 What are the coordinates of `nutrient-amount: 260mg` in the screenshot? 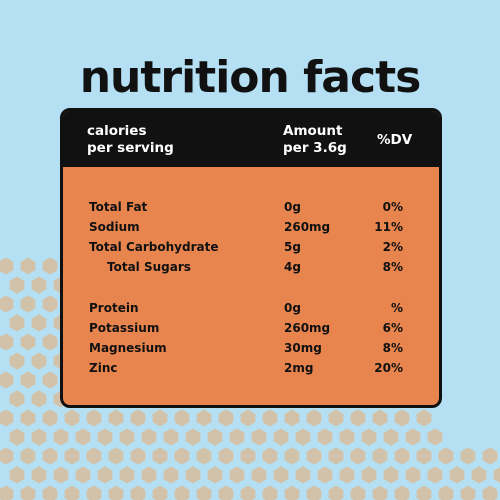 It's located at (307, 328).